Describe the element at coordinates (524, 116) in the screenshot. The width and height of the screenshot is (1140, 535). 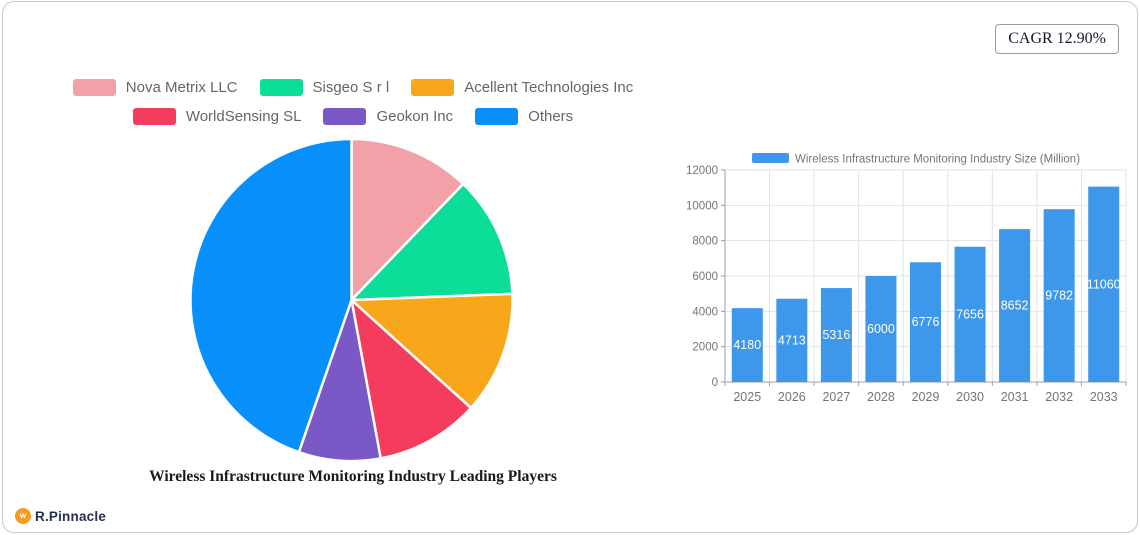
I see `legend-item-others: Others` at that location.